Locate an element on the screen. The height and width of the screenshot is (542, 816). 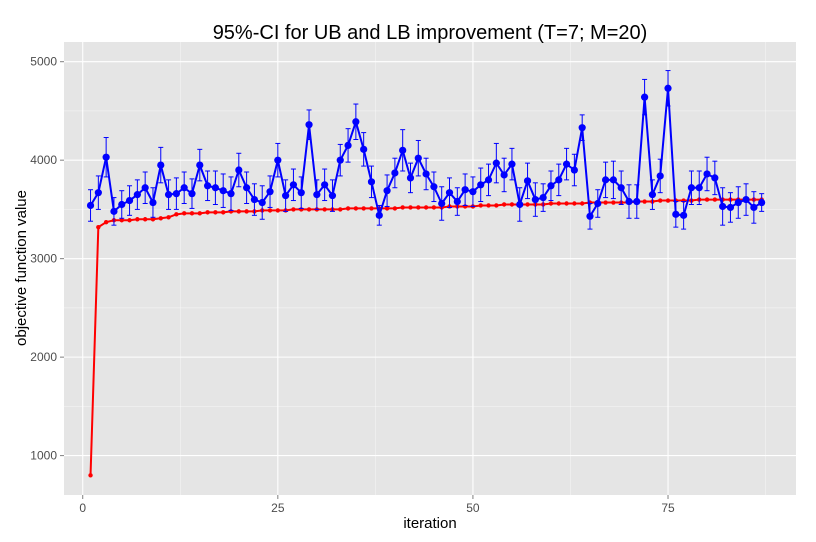
y-tick-label: 5000 is located at coordinates (43, 62).